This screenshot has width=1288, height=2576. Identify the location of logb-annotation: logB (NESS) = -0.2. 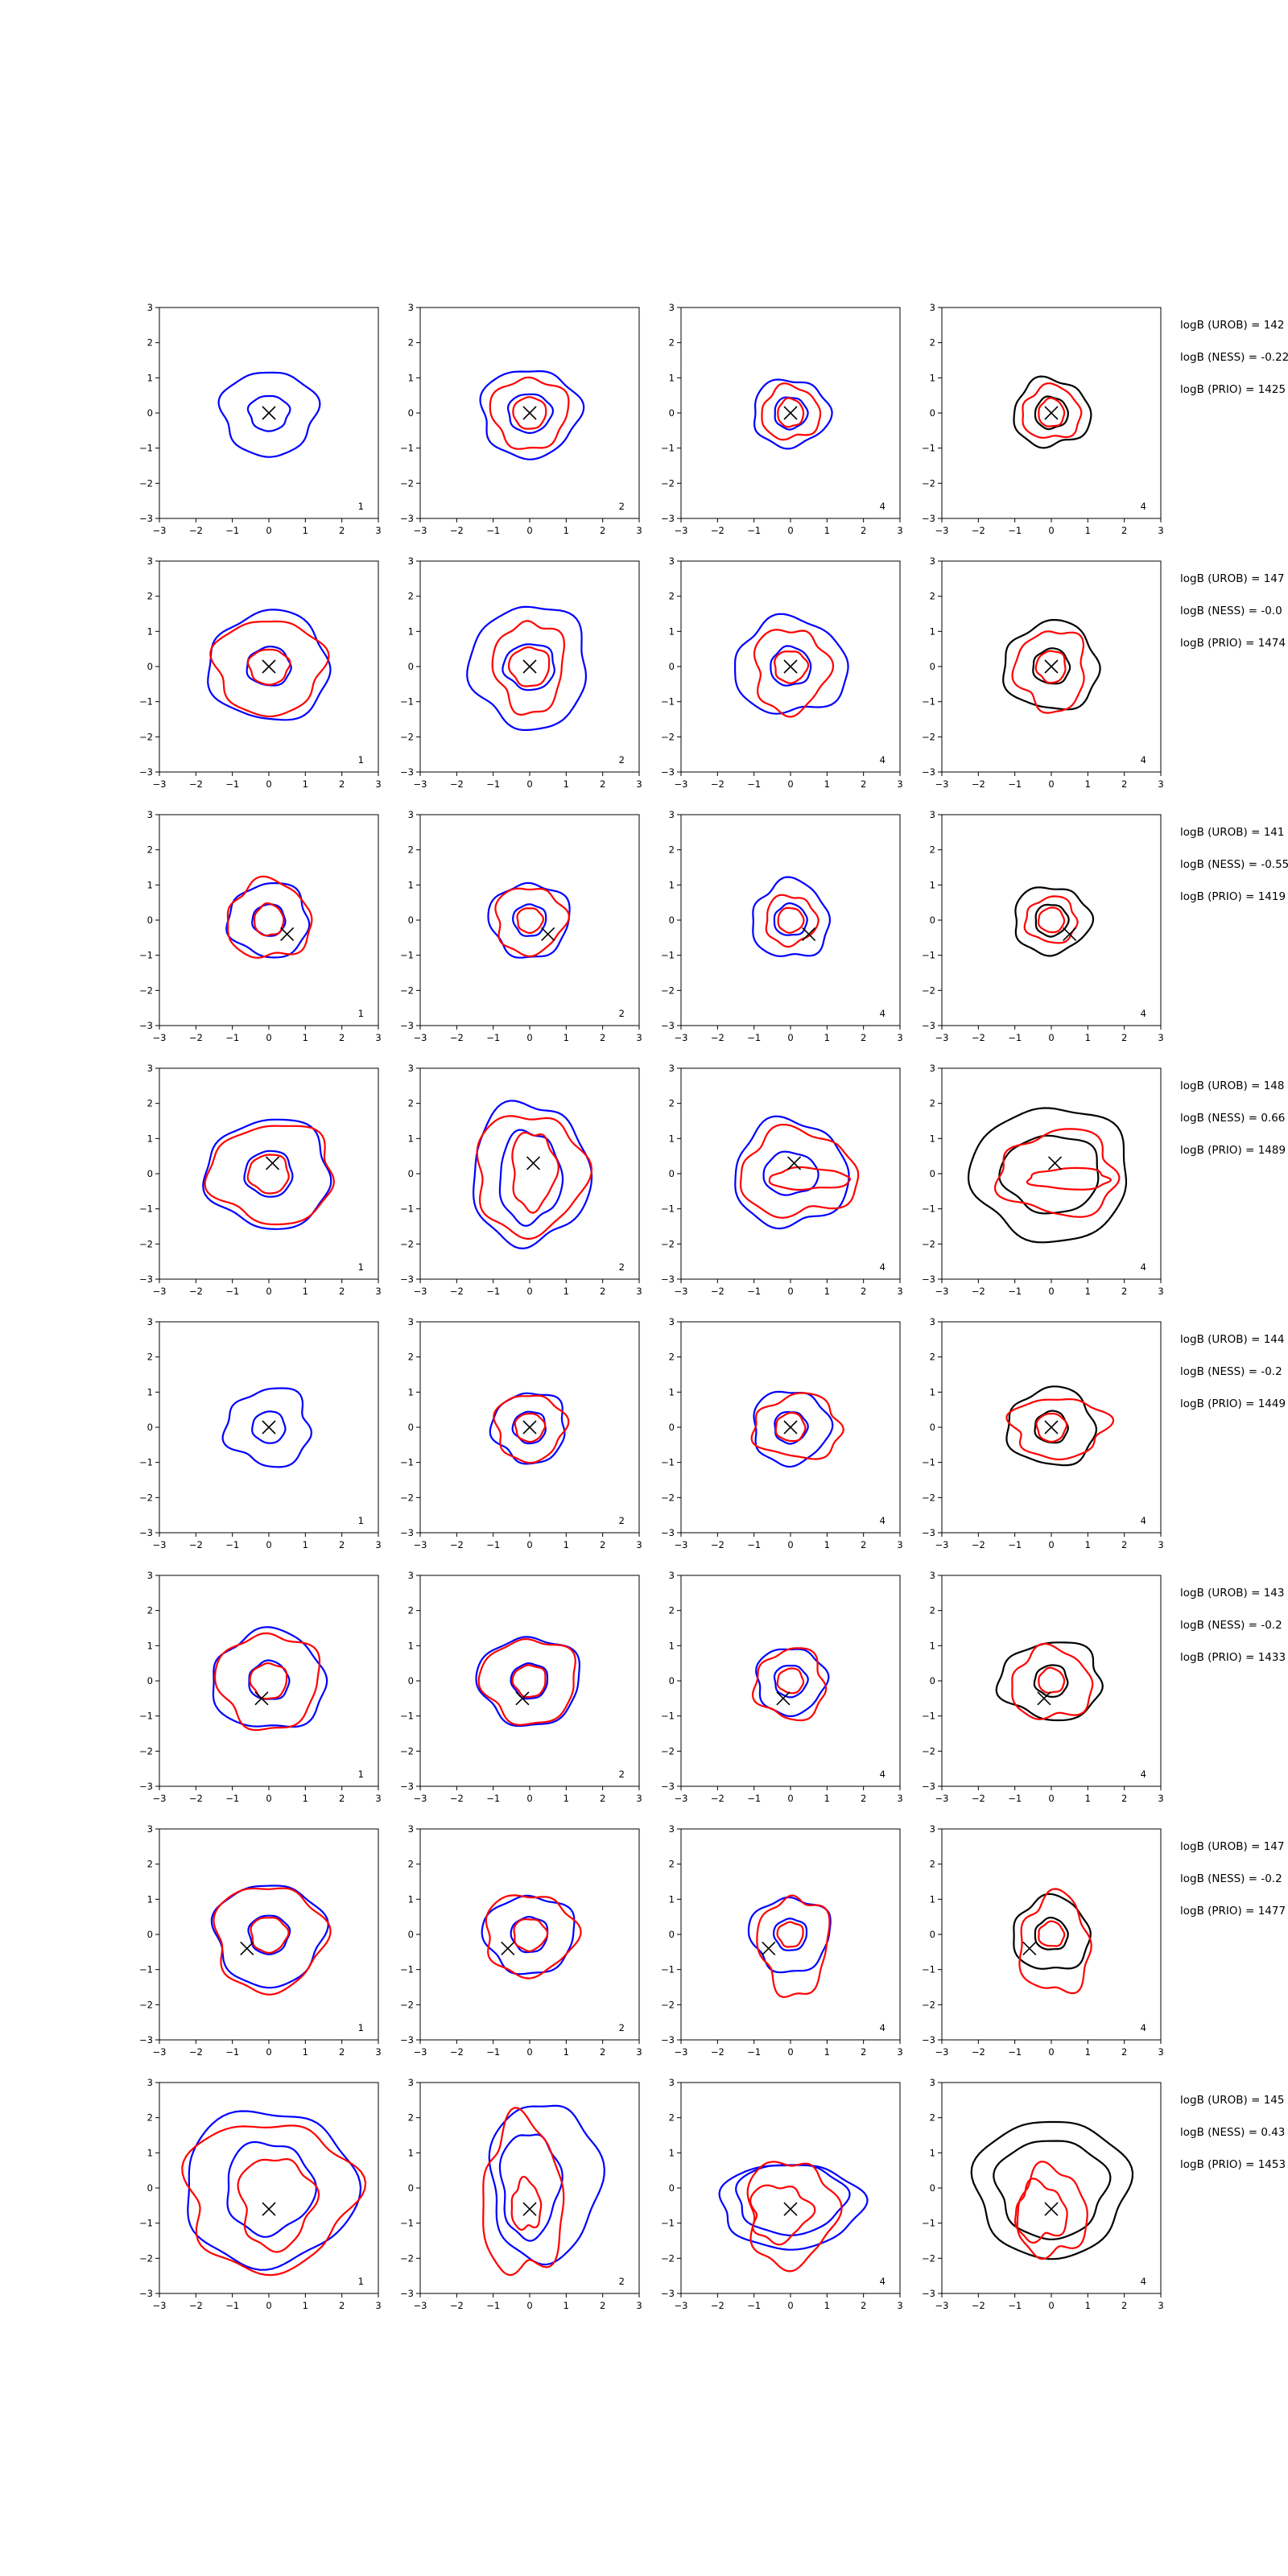
(1231, 1625).